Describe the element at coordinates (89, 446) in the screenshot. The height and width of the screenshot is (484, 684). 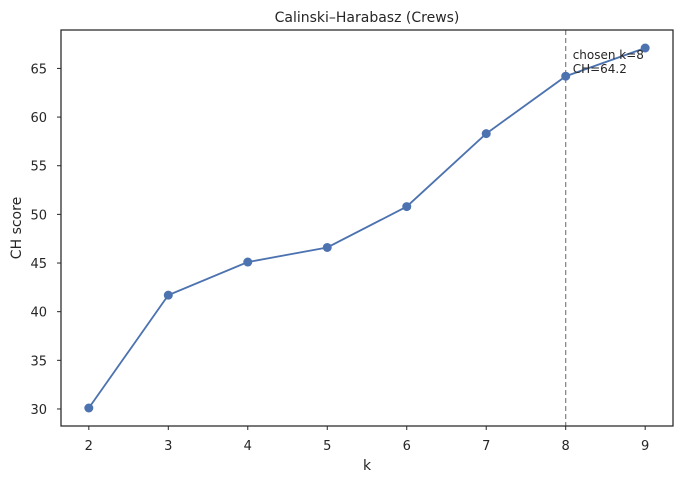
I see `x-tick-label: 2` at that location.